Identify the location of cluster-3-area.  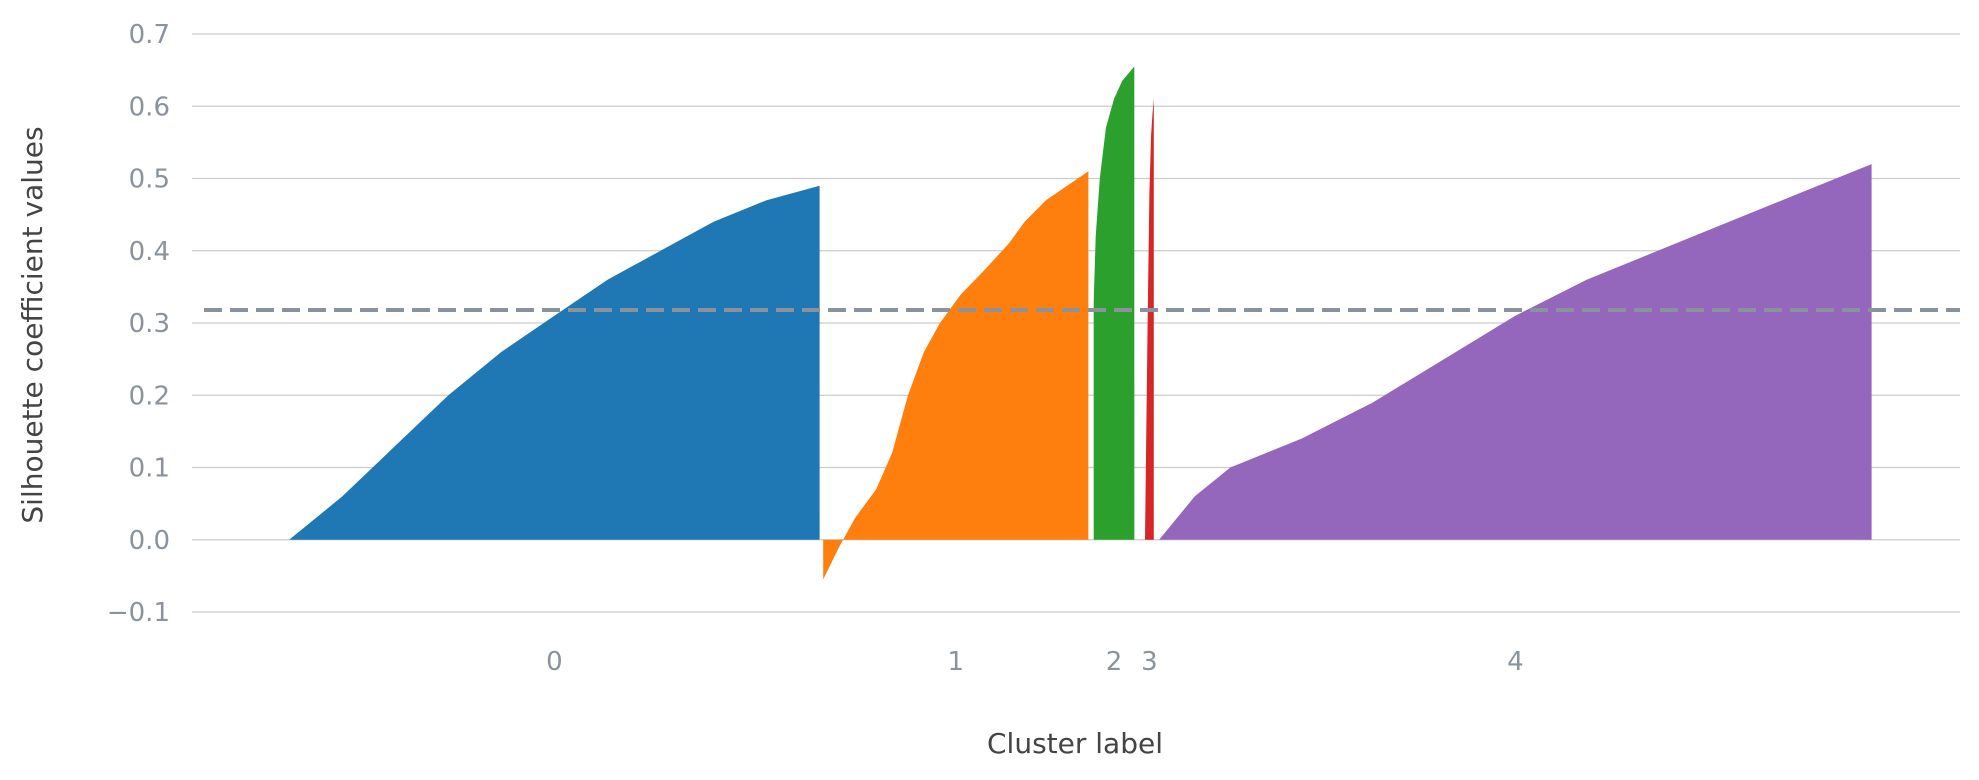
(1149, 319).